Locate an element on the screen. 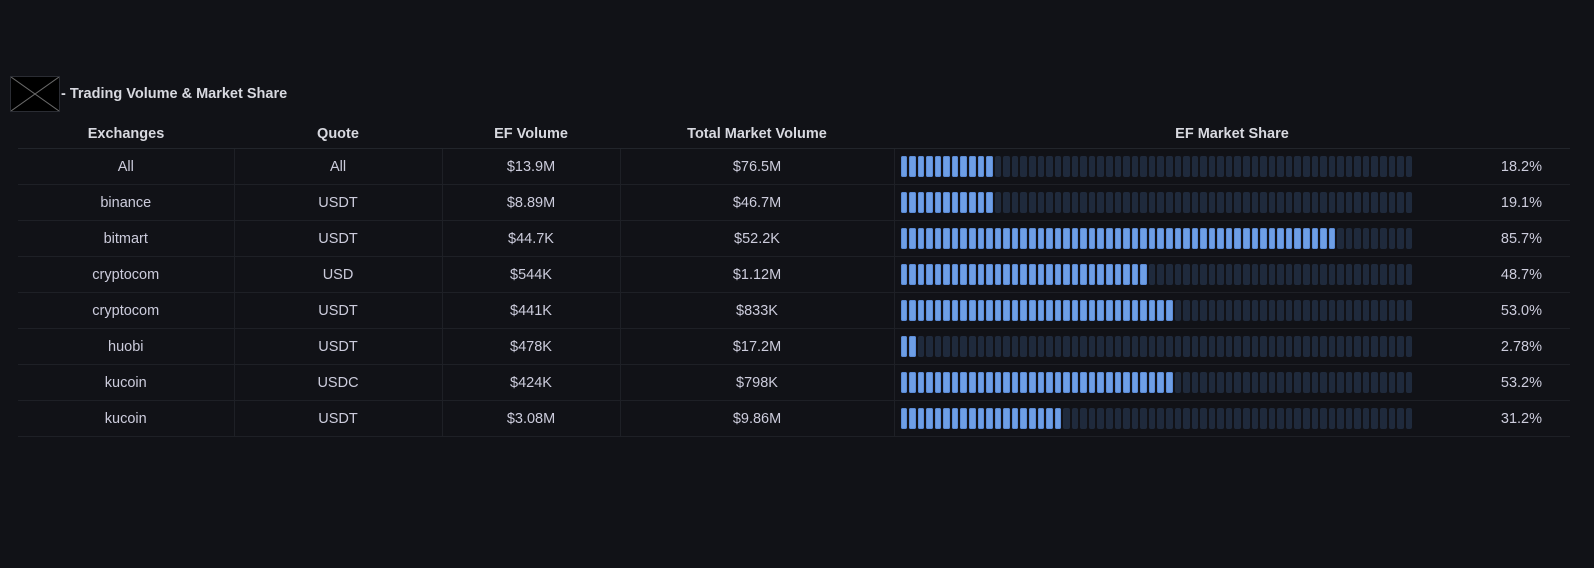  table-row: bitmart USDT $44.7K $52.2K 85.7% is located at coordinates (794, 238).